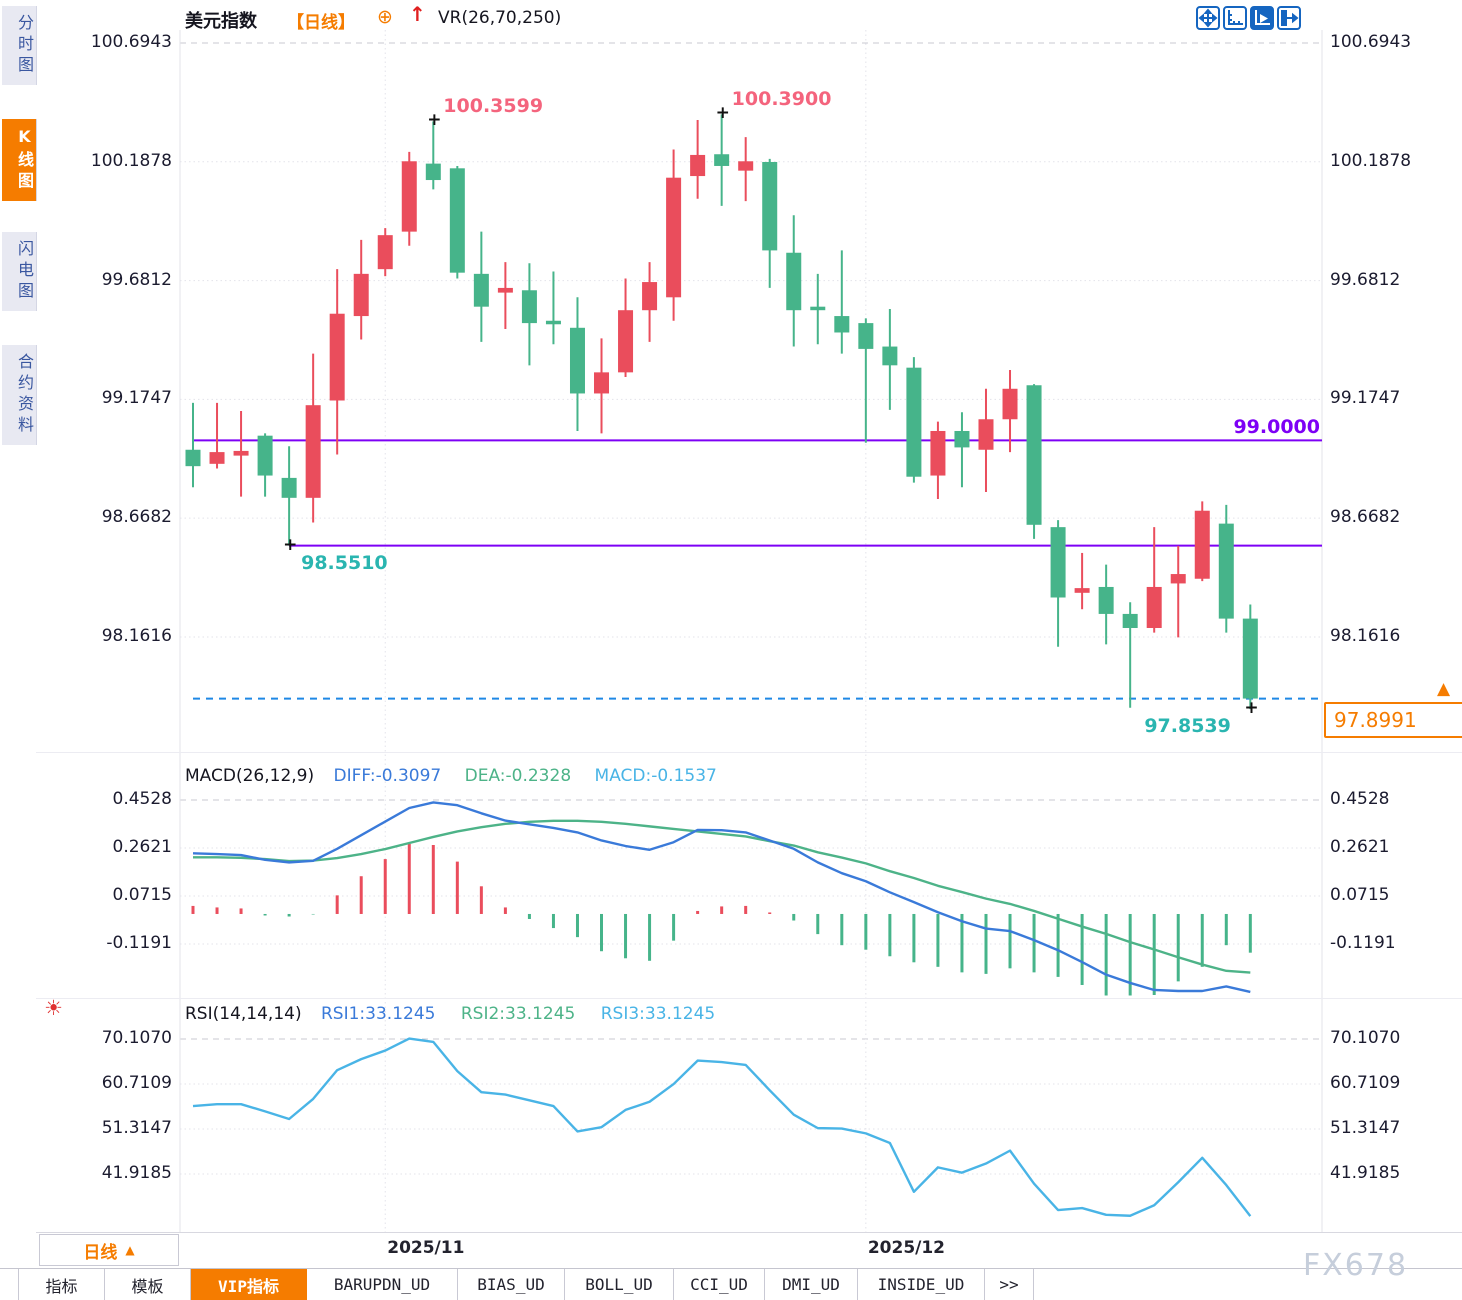 Image resolution: width=1462 pixels, height=1300 pixels. What do you see at coordinates (19, 395) in the screenshot?
I see `sidebar-tab-4: 合约资料` at bounding box center [19, 395].